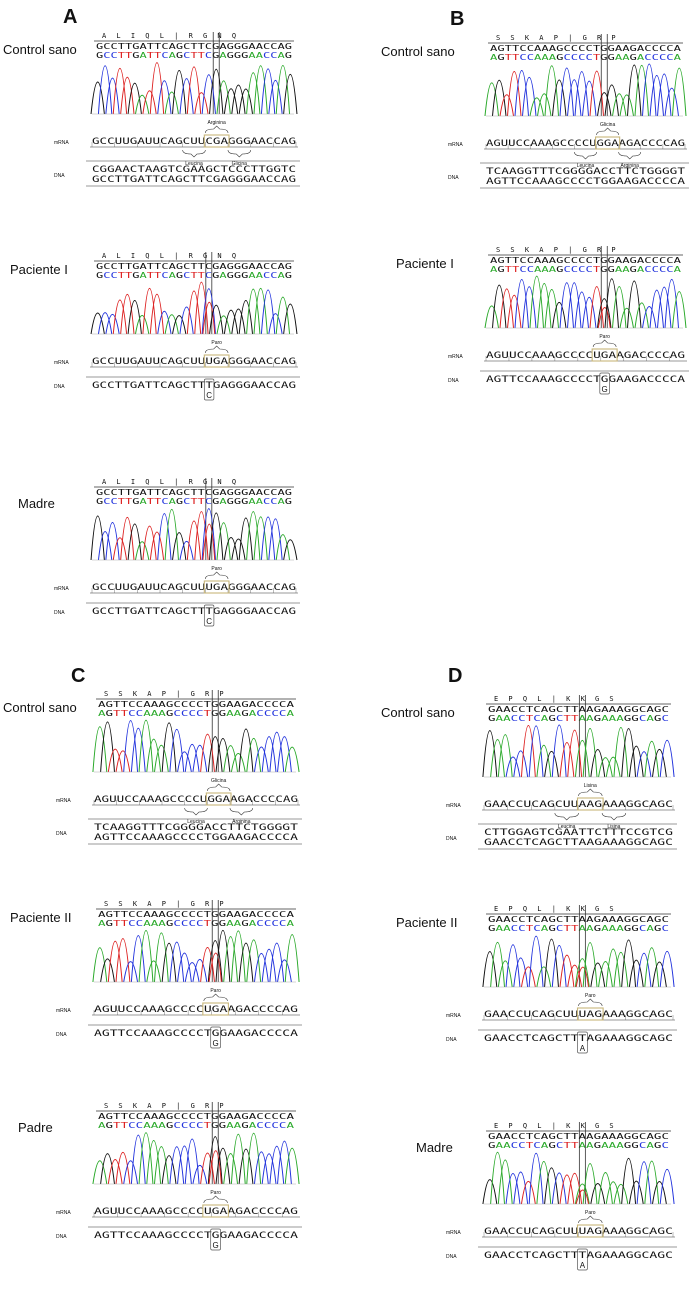 Image resolution: width=692 pixels, height=1296 pixels. What do you see at coordinates (585, 182) in the screenshot?
I see `dna-sequence-2: AGTTCCAAAGCCCCTGGAAGACCCCA` at bounding box center [585, 182].